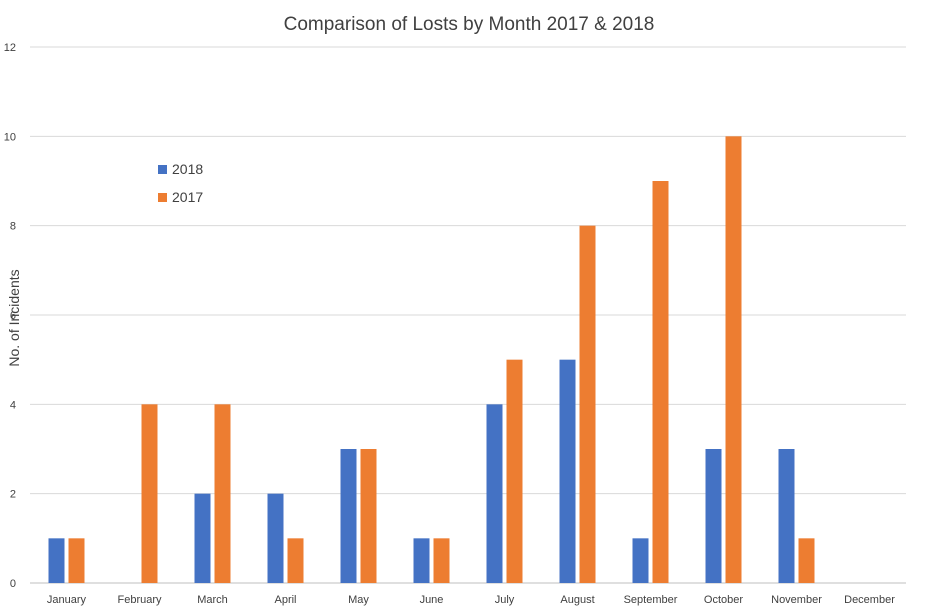  What do you see at coordinates (368, 516) in the screenshot?
I see `bar-2017-may` at bounding box center [368, 516].